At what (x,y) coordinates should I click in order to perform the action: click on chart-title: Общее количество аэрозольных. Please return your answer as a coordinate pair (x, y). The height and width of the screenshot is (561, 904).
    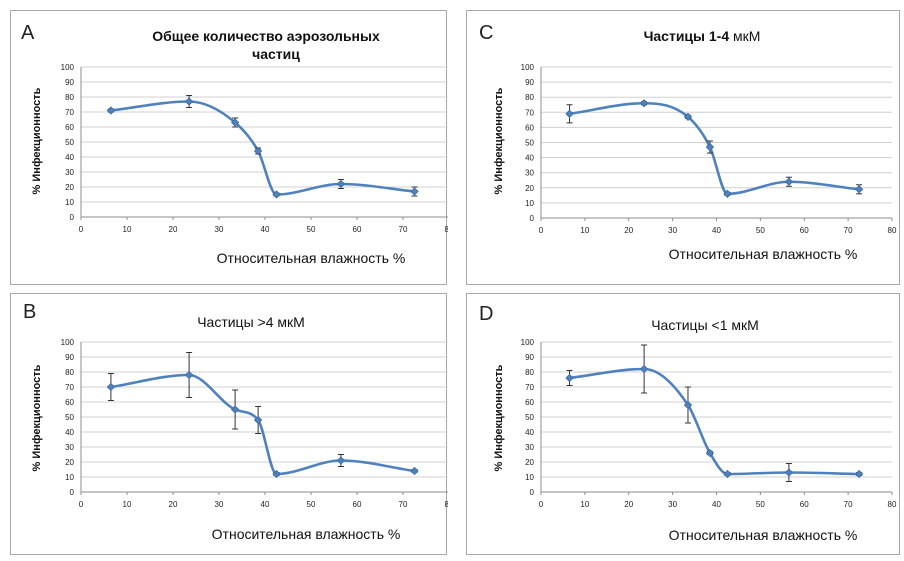
    Looking at the image, I should click on (266, 36).